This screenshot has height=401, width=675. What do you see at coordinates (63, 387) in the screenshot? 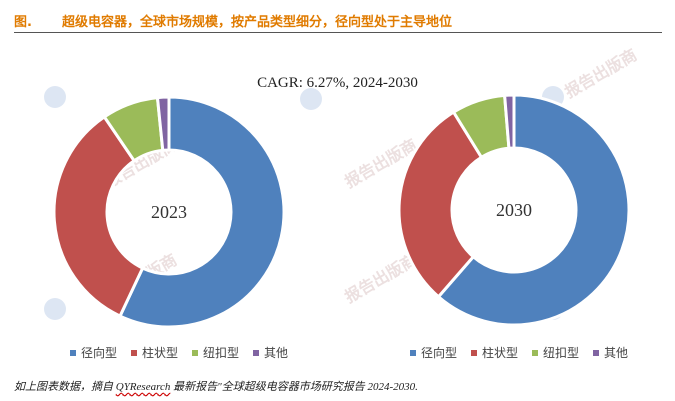
I see `footnote-prefix: 如上图表数据，摘自` at bounding box center [63, 387].